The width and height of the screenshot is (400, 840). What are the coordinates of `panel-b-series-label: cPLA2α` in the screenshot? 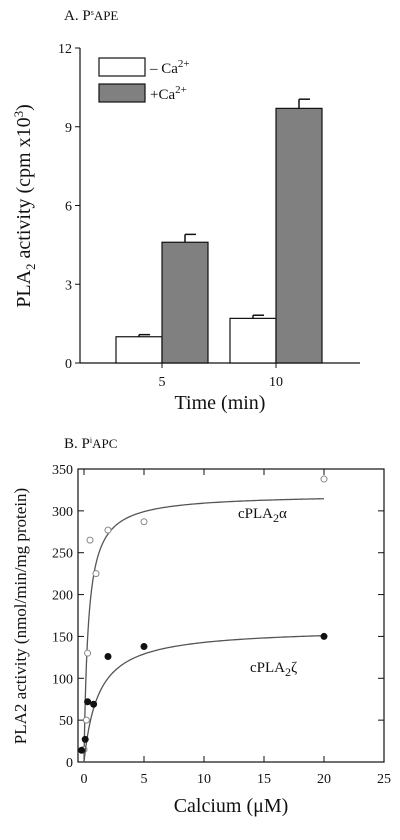 It's located at (262, 515).